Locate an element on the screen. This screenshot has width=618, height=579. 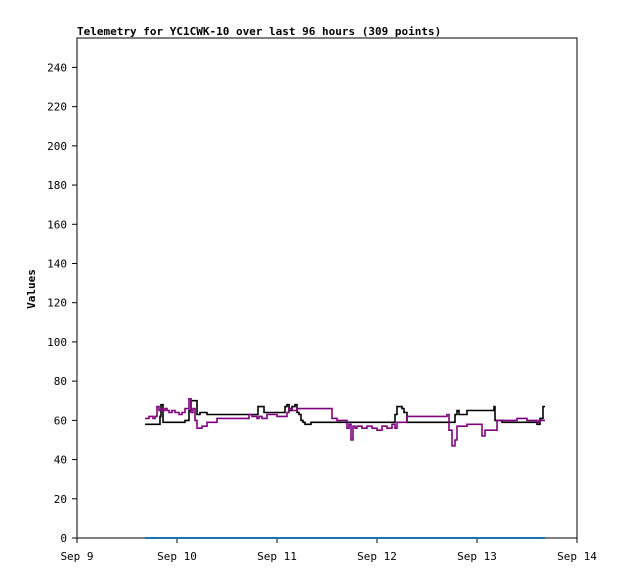
x-tick-label: Sep 14 is located at coordinates (577, 556).